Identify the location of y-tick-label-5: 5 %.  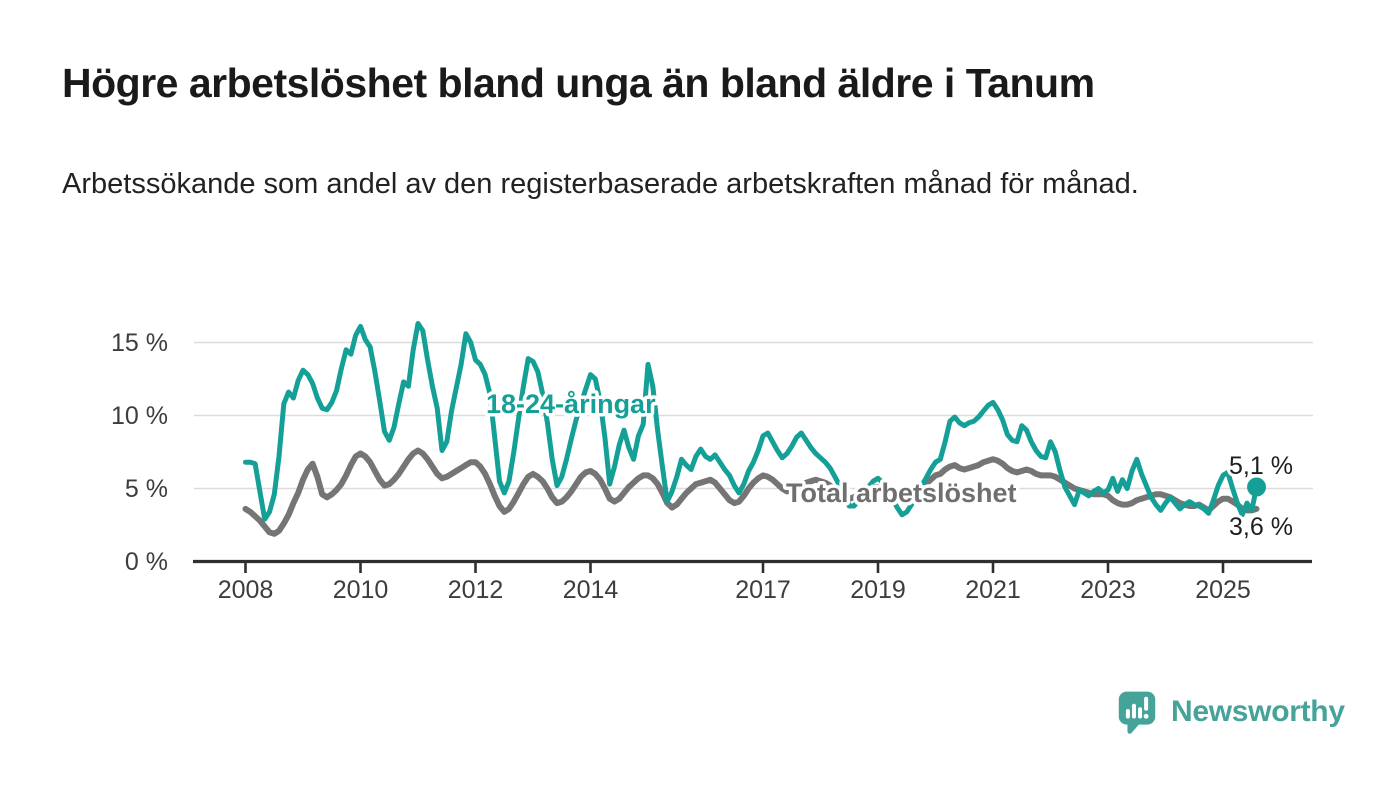
(146, 489).